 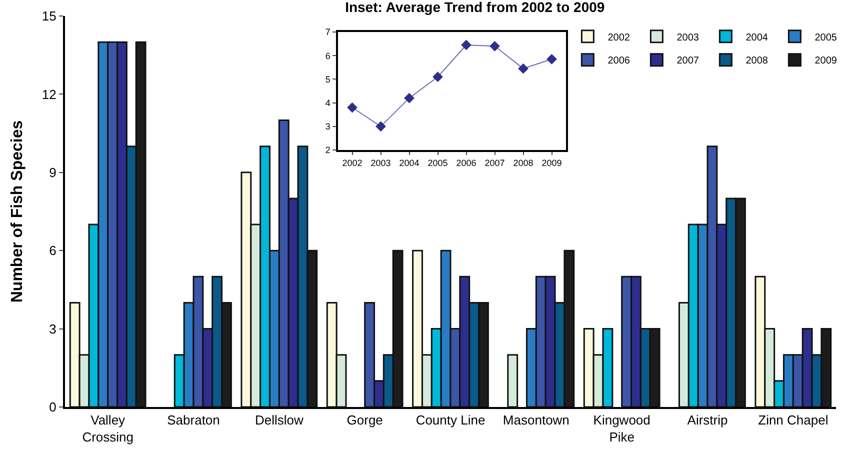 What do you see at coordinates (619, 61) in the screenshot?
I see `legend-label: 2006` at bounding box center [619, 61].